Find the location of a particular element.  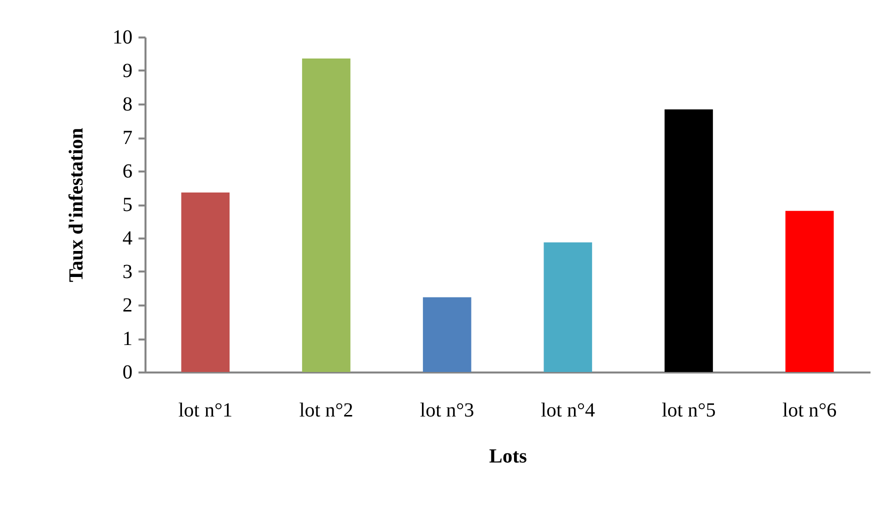

y-tick-label: 2 is located at coordinates (127, 305).